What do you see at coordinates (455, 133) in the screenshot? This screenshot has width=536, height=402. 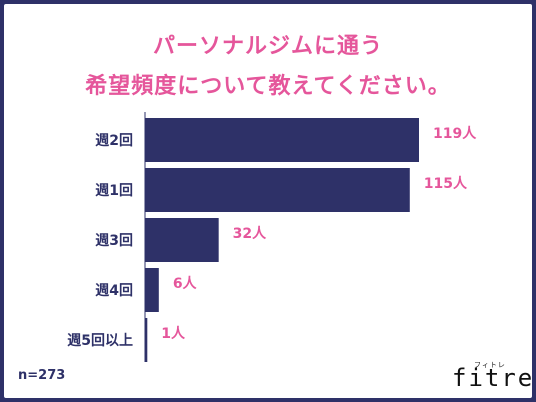 I see `value-label-0: 119人` at bounding box center [455, 133].